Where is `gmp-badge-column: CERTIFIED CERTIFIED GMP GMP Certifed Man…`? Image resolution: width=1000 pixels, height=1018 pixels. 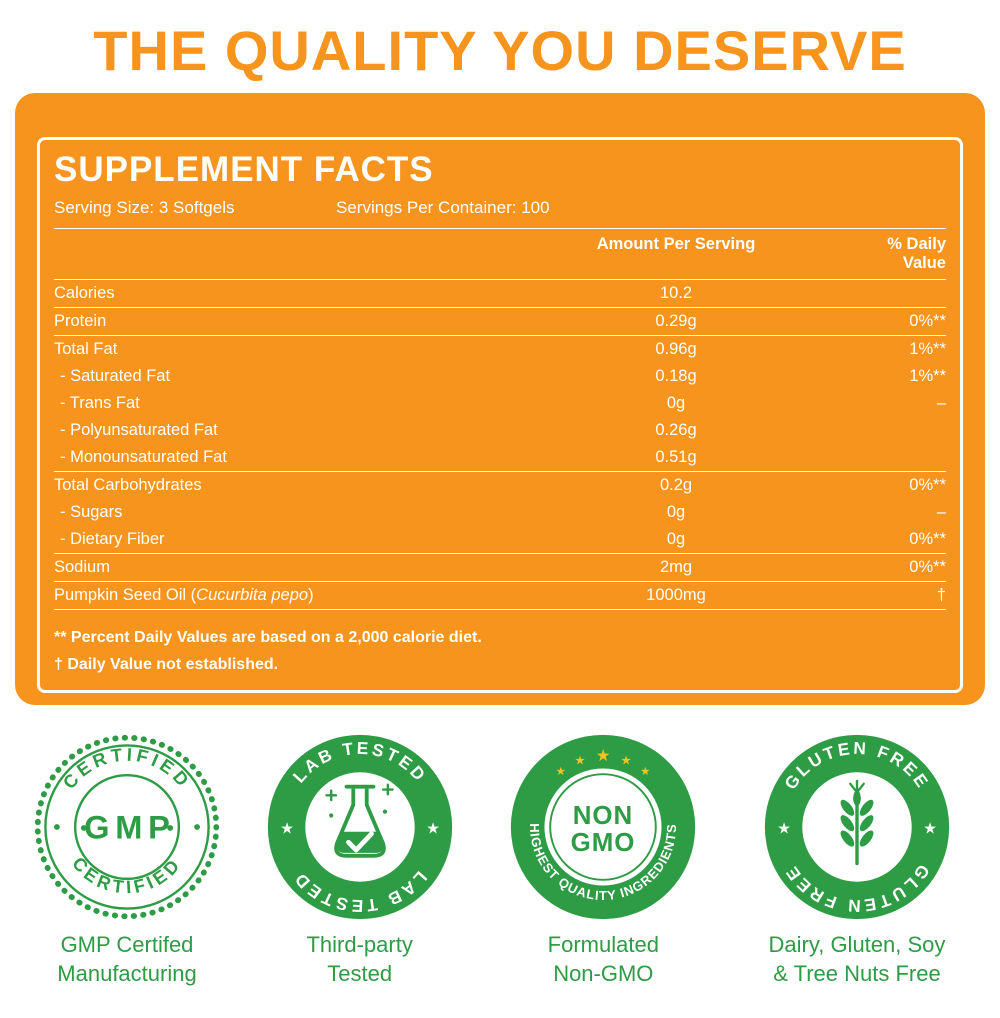 gmp-badge-column: CERTIFIED CERTIFIED GMP GMP Certifed Man… is located at coordinates (127, 859).